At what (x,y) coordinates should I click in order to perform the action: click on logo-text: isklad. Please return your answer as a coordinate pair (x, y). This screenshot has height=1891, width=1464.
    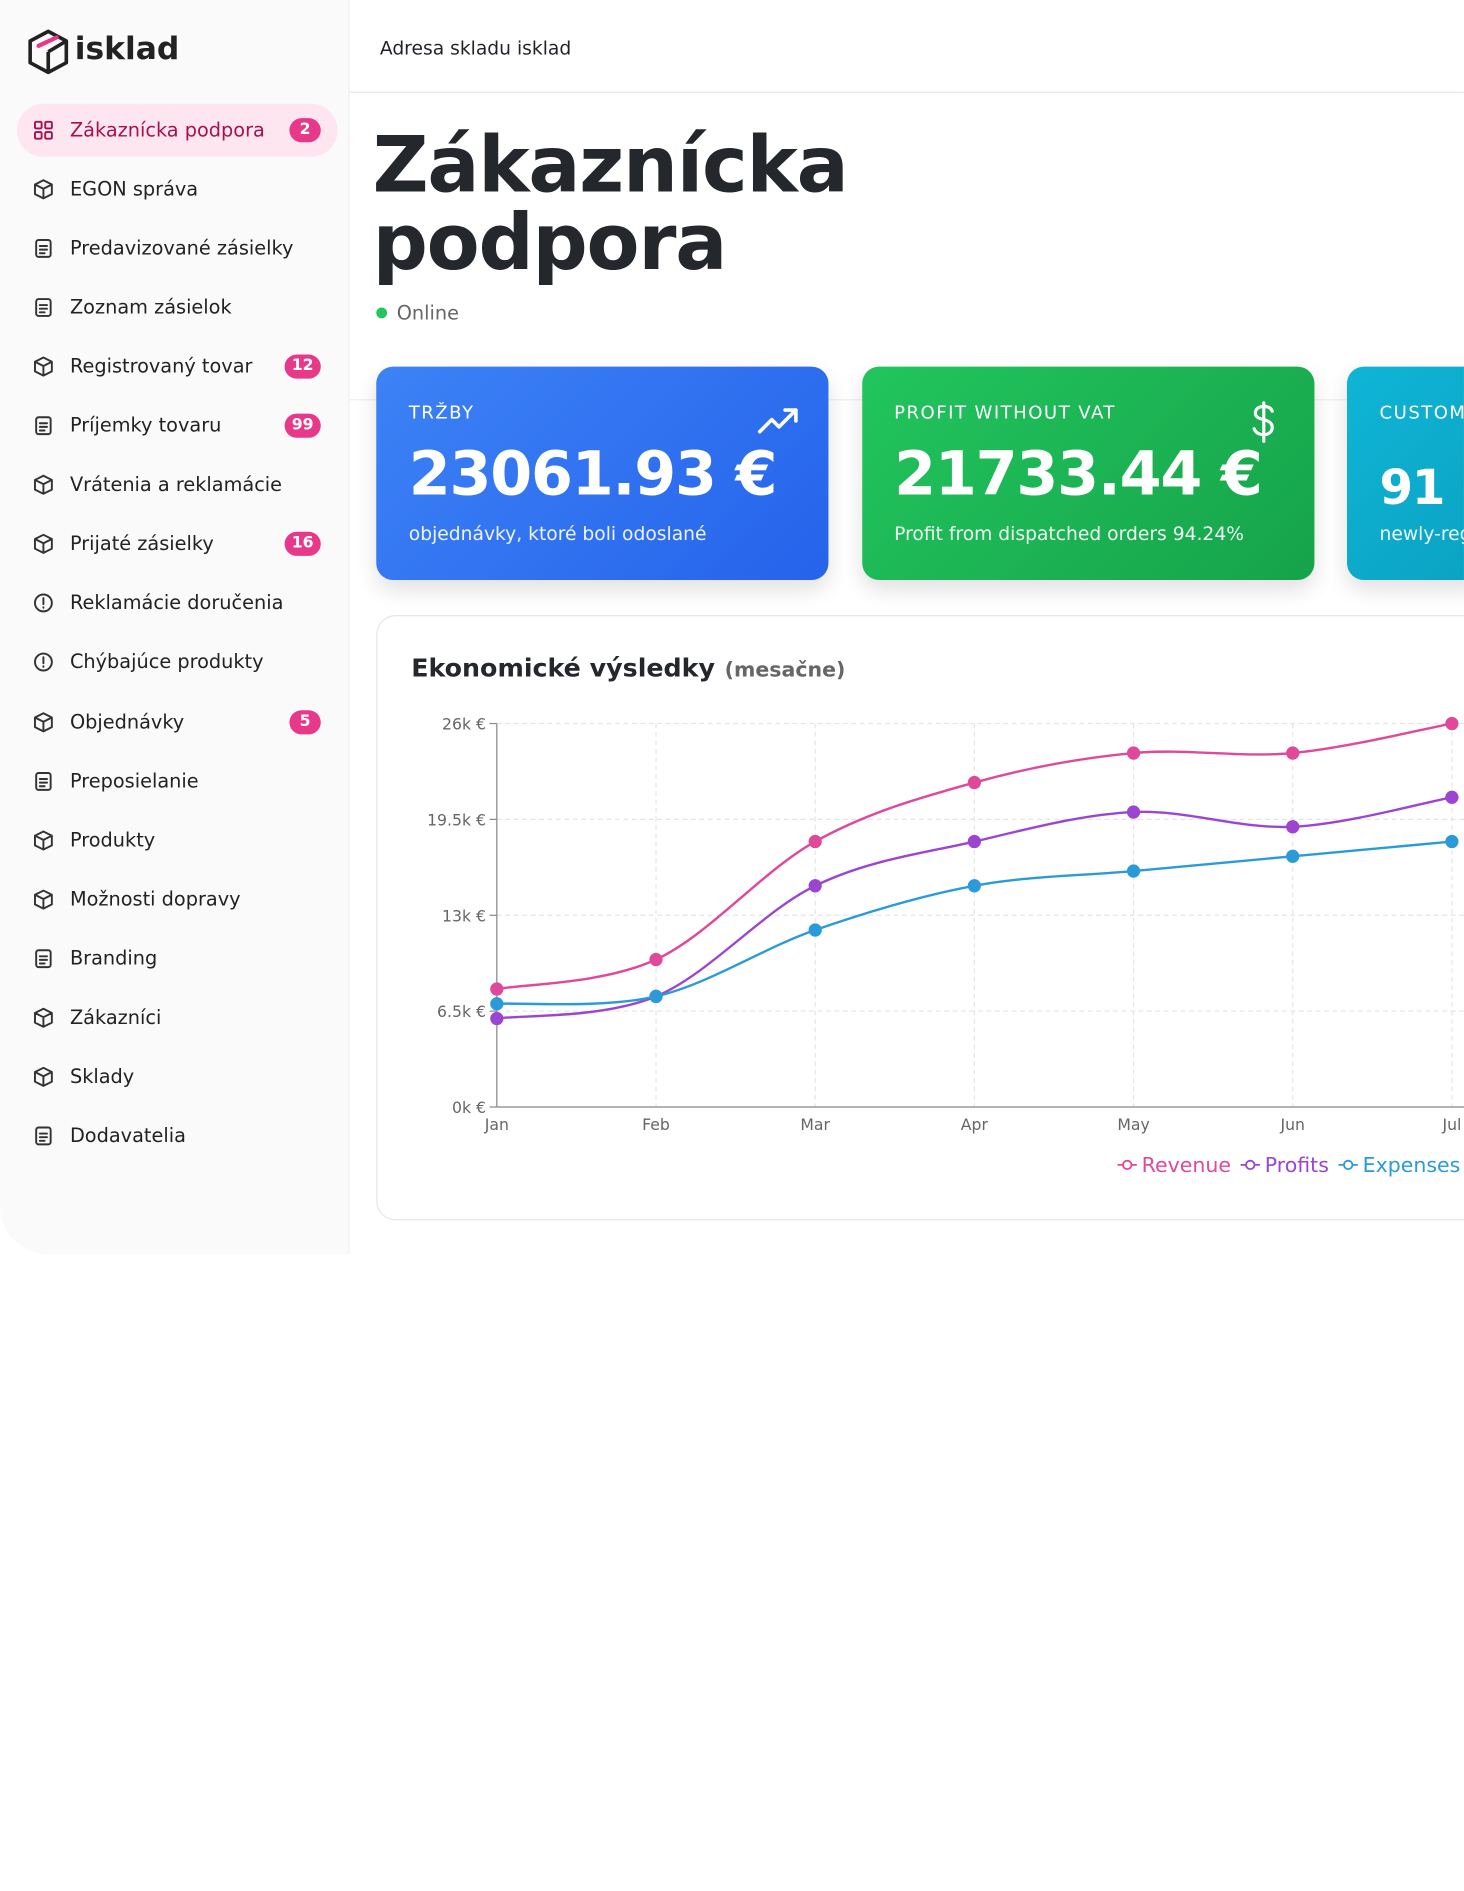
    Looking at the image, I should click on (127, 49).